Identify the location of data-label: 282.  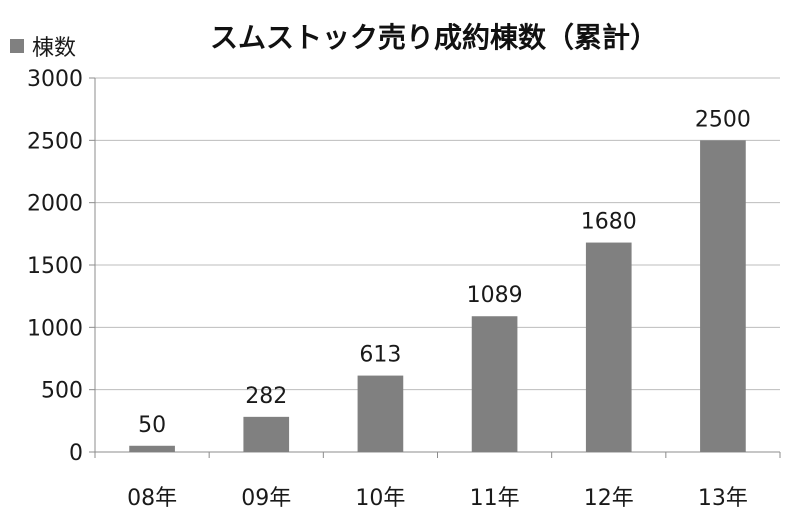
(266, 396).